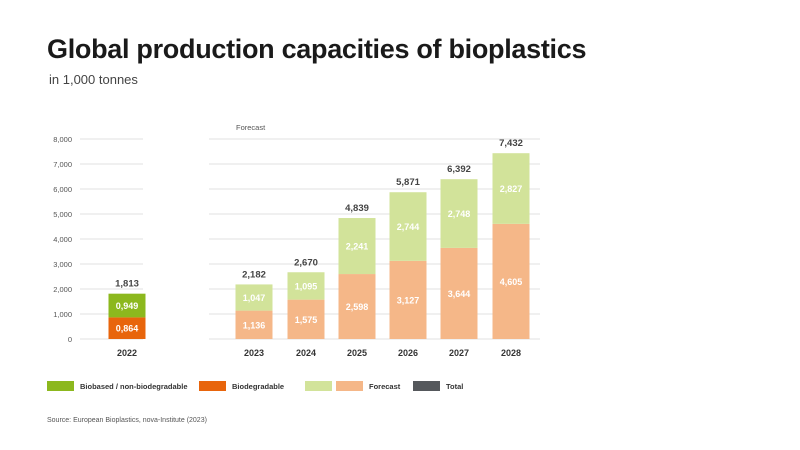  I want to click on data-label-biodegradable: 0,864, so click(127, 329).